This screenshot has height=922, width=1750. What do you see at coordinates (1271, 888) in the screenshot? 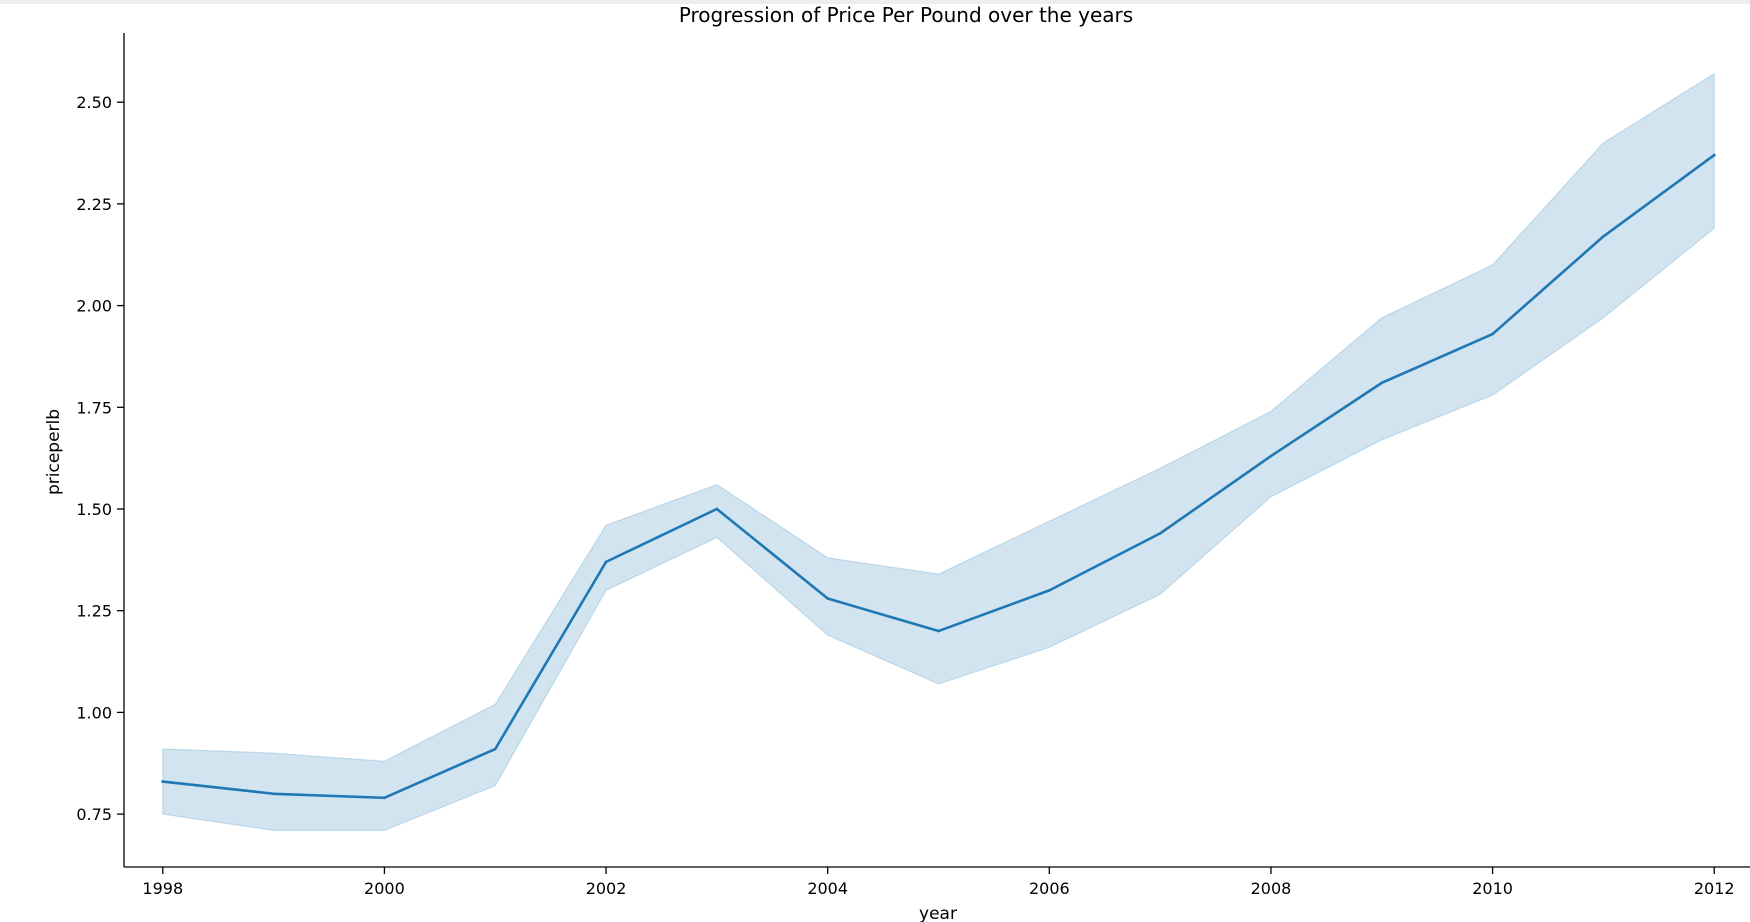
I see `x-tick-label: 2008` at bounding box center [1271, 888].